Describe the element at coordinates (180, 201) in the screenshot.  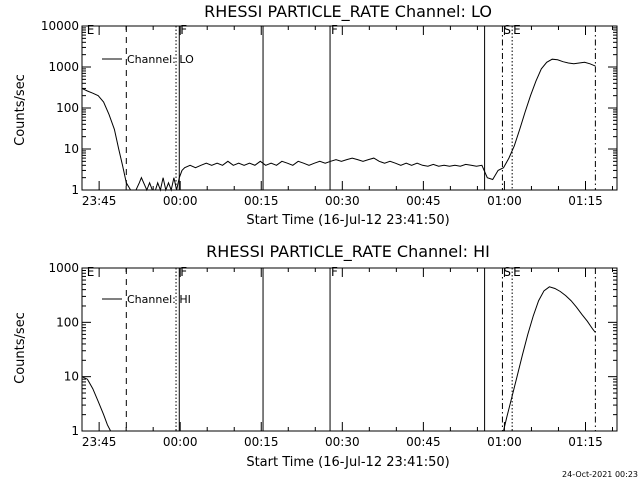
I see `panel-lo-xtick-label: 00:00` at that location.